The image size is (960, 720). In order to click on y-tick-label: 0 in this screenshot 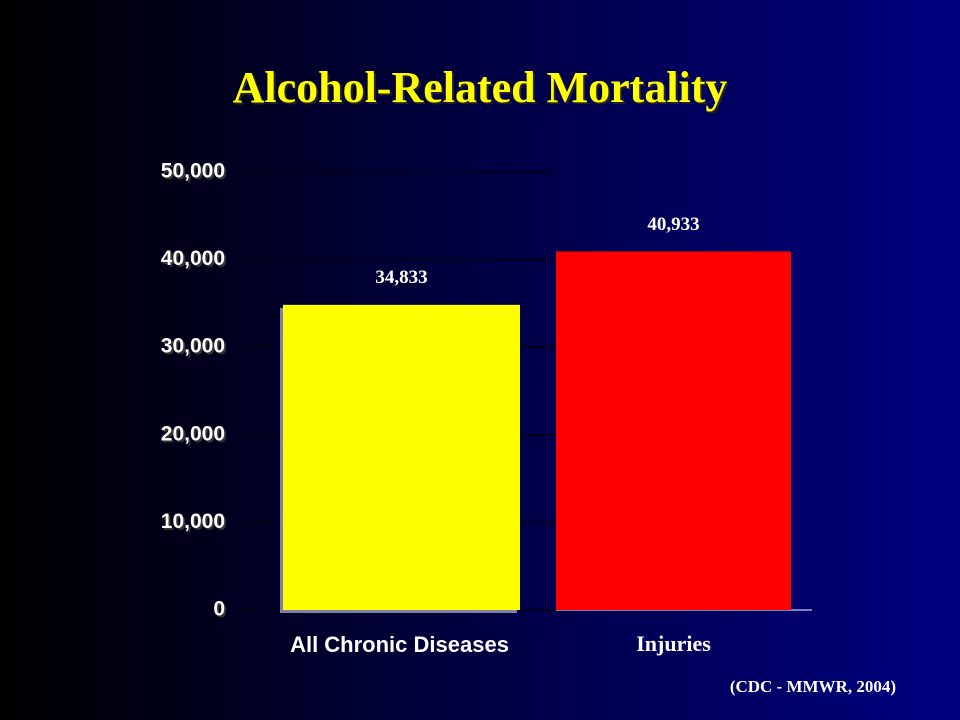, I will do `click(219, 609)`.